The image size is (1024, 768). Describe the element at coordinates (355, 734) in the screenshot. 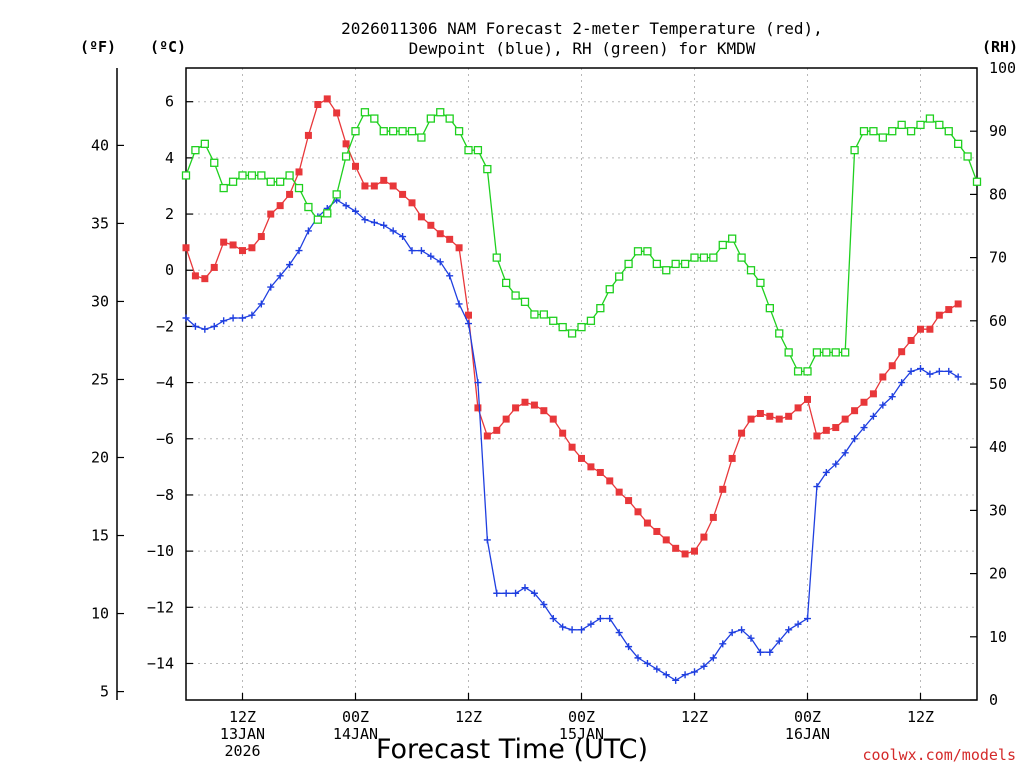

I see `x-tick-label: 14JAN` at that location.